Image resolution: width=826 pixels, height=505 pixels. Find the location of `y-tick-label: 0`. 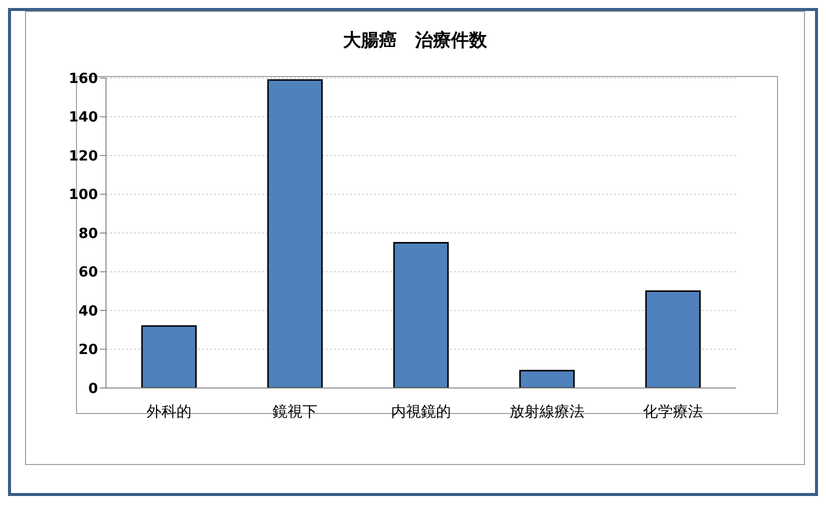

y-tick-label: 0 is located at coordinates (93, 388).